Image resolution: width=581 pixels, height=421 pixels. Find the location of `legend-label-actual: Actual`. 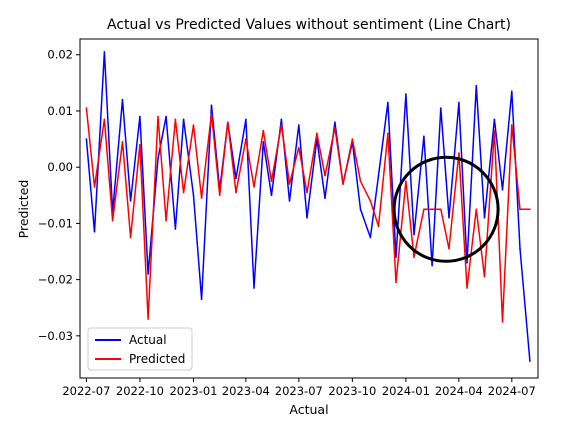

legend-label-actual: Actual is located at coordinates (148, 340).